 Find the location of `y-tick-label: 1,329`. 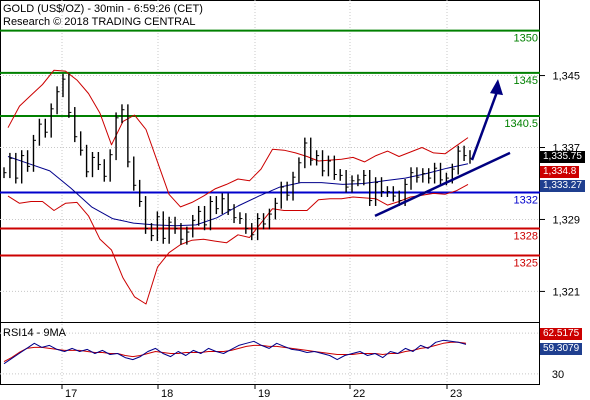

y-tick-label: 1,329 is located at coordinates (566, 220).